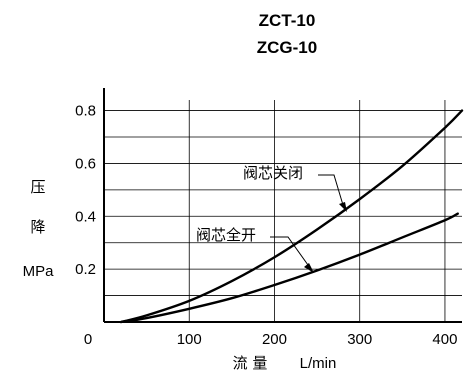 Image resolution: width=475 pixels, height=377 pixels. Describe the element at coordinates (359, 339) in the screenshot. I see `x-tick-label: 300` at that location.